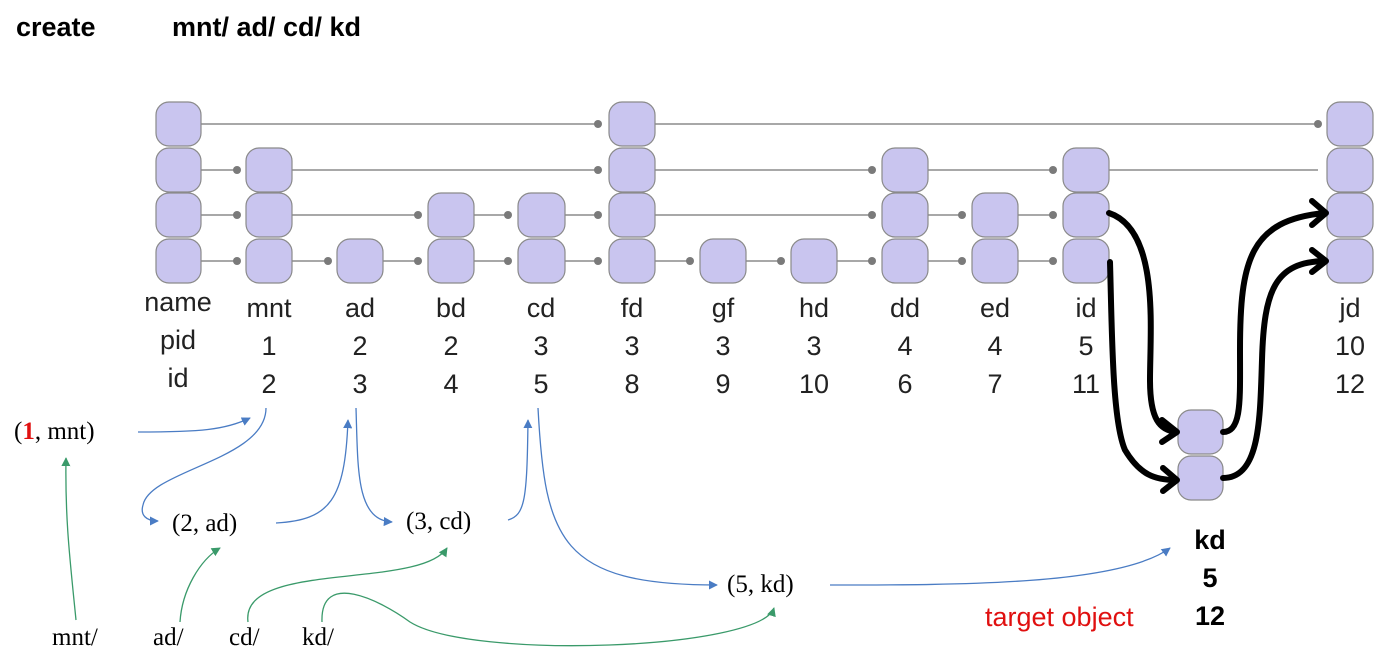 This screenshot has width=1400, height=672. What do you see at coordinates (1210, 578) in the screenshot?
I see `target-column: kd 5 12` at bounding box center [1210, 578].